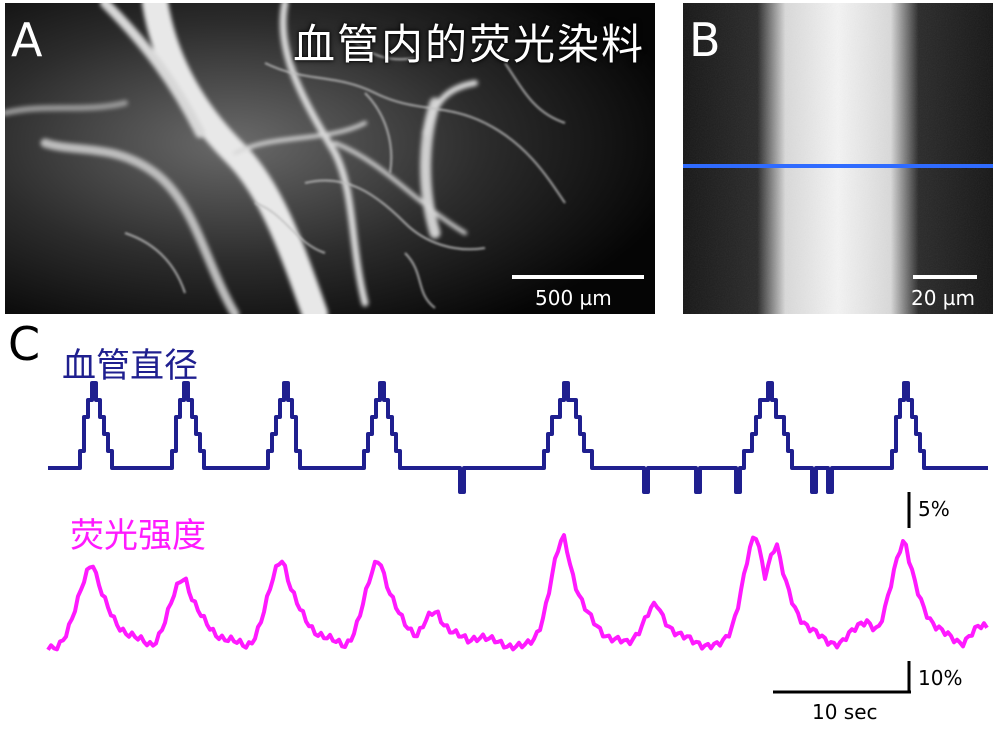  I want to click on vessel-closeup, so click(838, 158).